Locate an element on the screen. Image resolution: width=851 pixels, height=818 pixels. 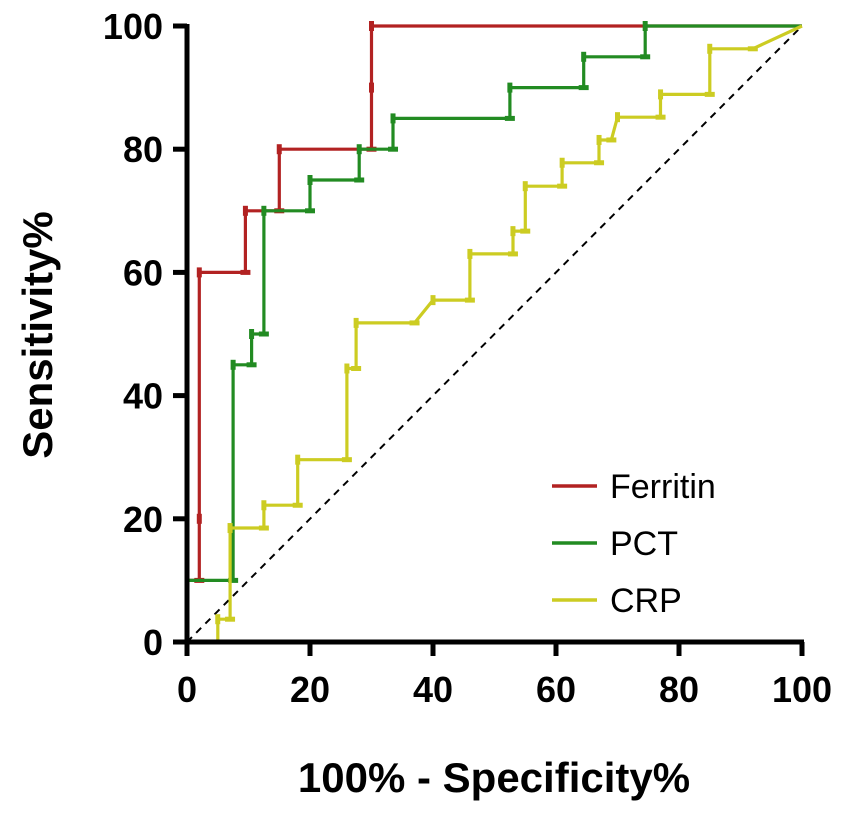
y-tick-label: 0 is located at coordinates (153, 642).